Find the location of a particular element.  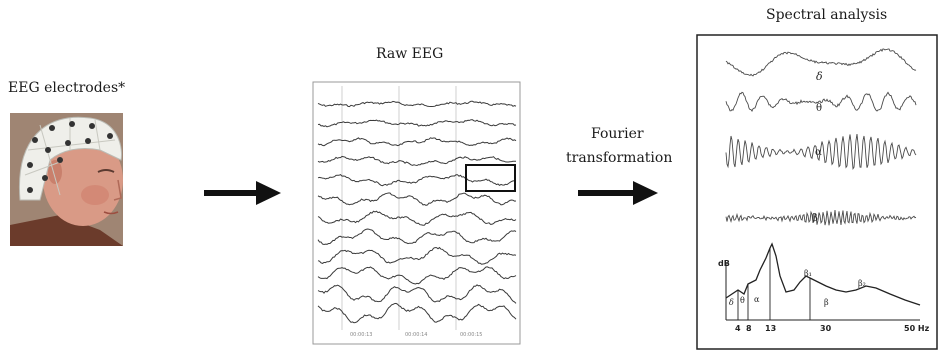

spectrum-band-beta1: β₁ is located at coordinates (808, 273).